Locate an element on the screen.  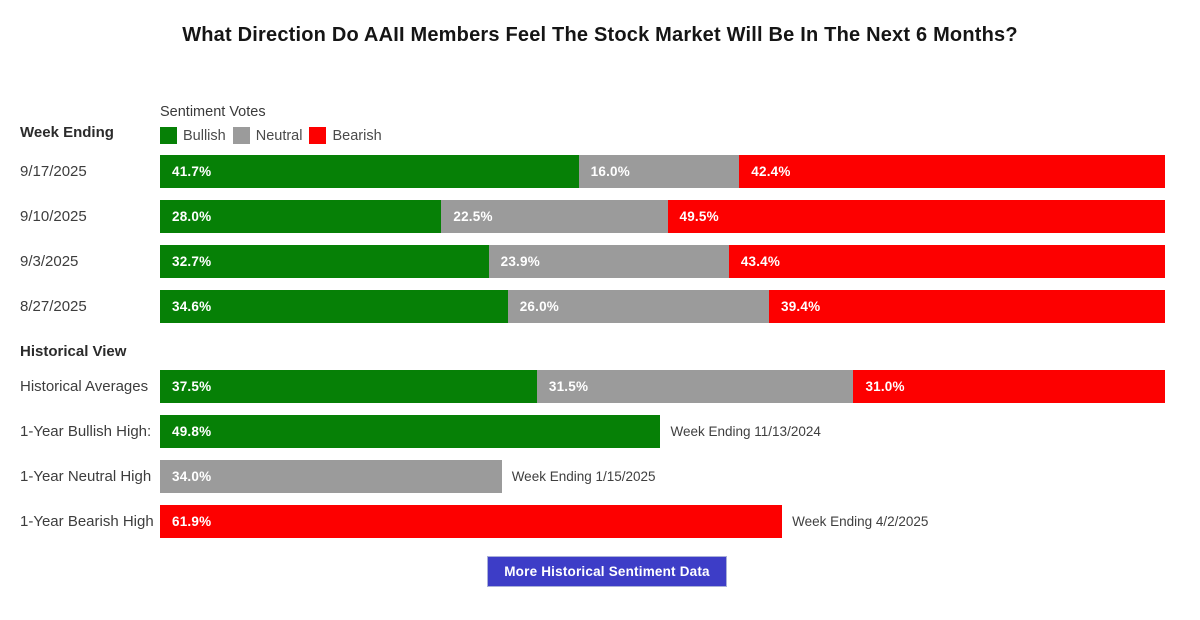
neutral-segment: 26.0% is located at coordinates (638, 306).